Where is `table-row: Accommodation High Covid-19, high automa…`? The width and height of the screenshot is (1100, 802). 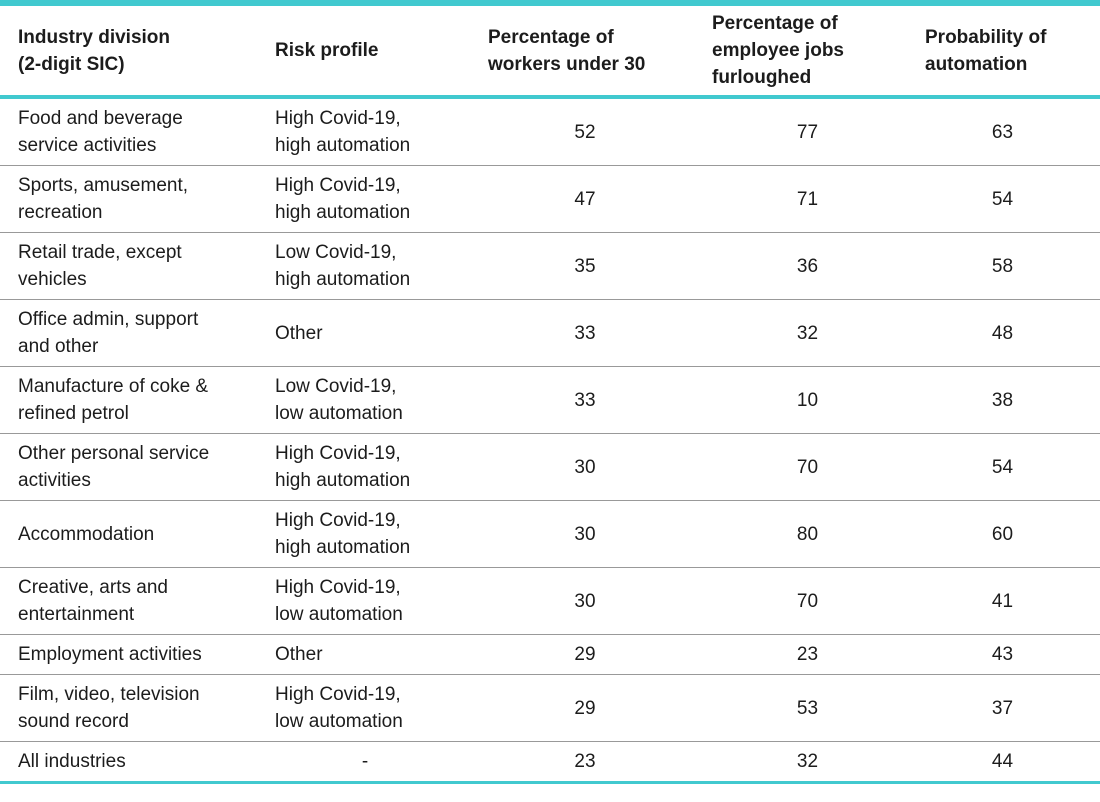 table-row: Accommodation High Covid-19, high automa… is located at coordinates (550, 533).